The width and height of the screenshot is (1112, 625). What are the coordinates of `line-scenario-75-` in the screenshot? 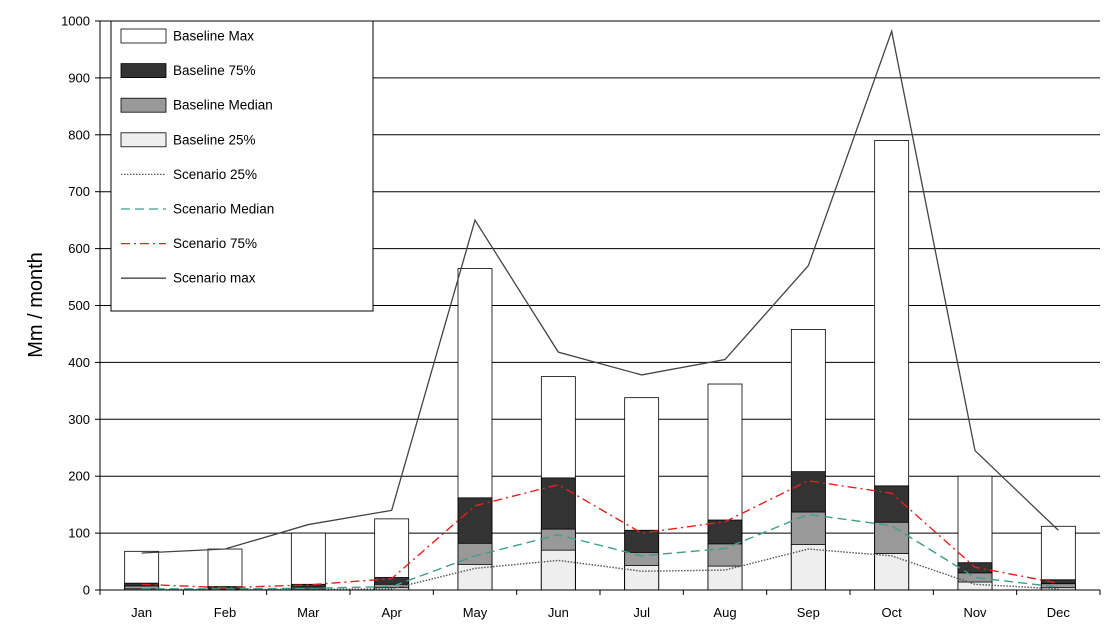 It's located at (600, 534).